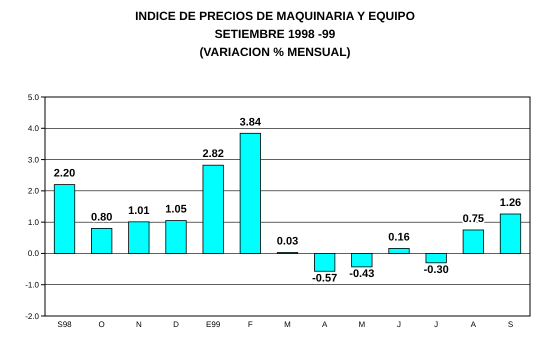 This screenshot has width=550, height=338. I want to click on y-tick-label: -2.0, so click(32, 316).